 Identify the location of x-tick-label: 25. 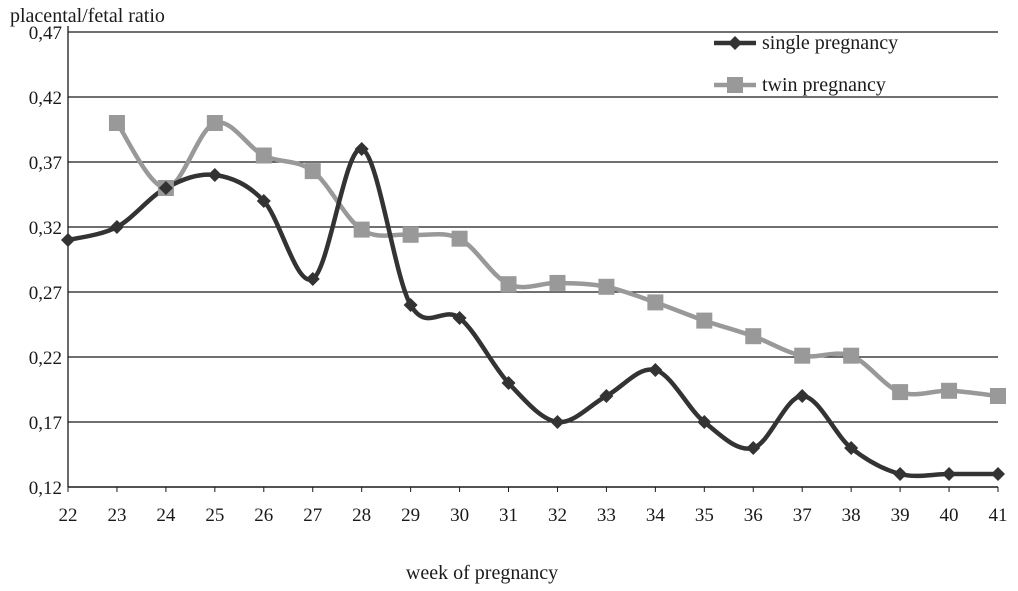
(214, 515).